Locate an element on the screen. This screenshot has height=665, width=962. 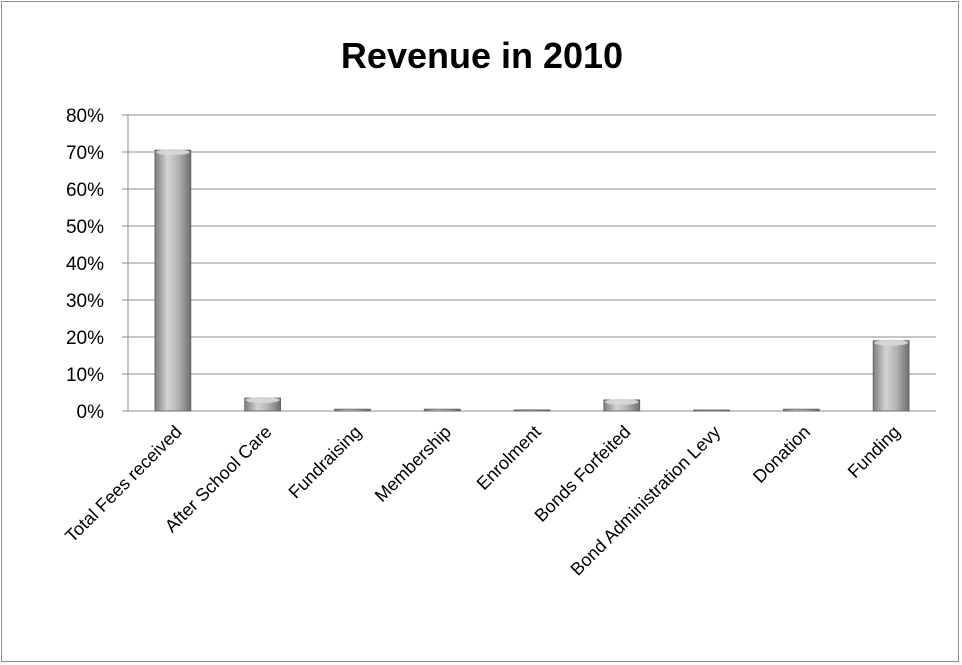
y-tick-label: 20% is located at coordinates (85, 338).